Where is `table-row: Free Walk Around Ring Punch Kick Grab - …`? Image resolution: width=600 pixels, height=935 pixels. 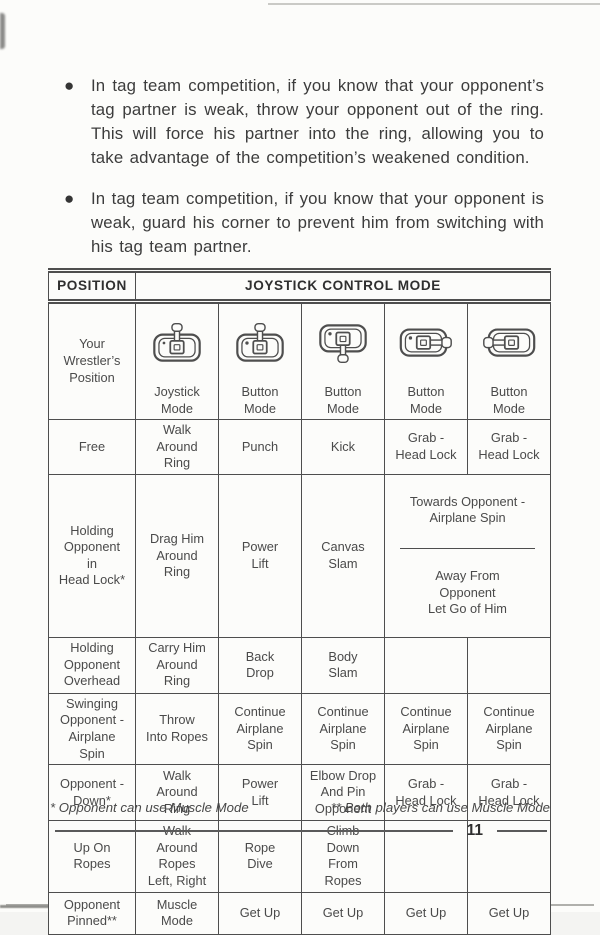 table-row: Free Walk Around Ring Punch Kick Grab - … is located at coordinates (299, 447).